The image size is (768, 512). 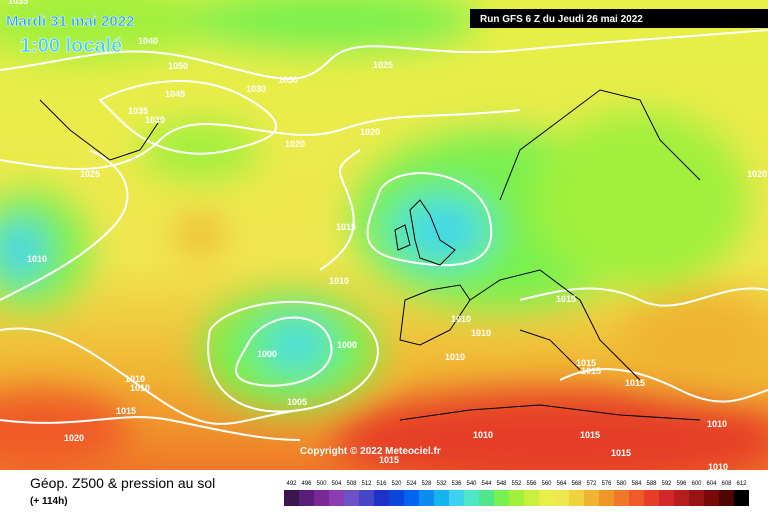 I want to click on colorbar-tick-label: 512, so click(x=366, y=484).